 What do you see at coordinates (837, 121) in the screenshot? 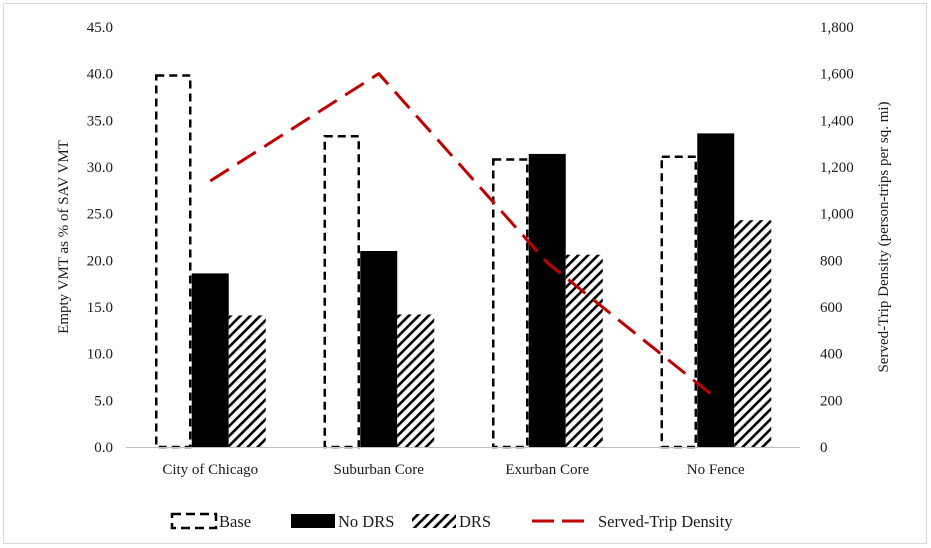
I see `y2-tick-label: 1,400` at bounding box center [837, 121].